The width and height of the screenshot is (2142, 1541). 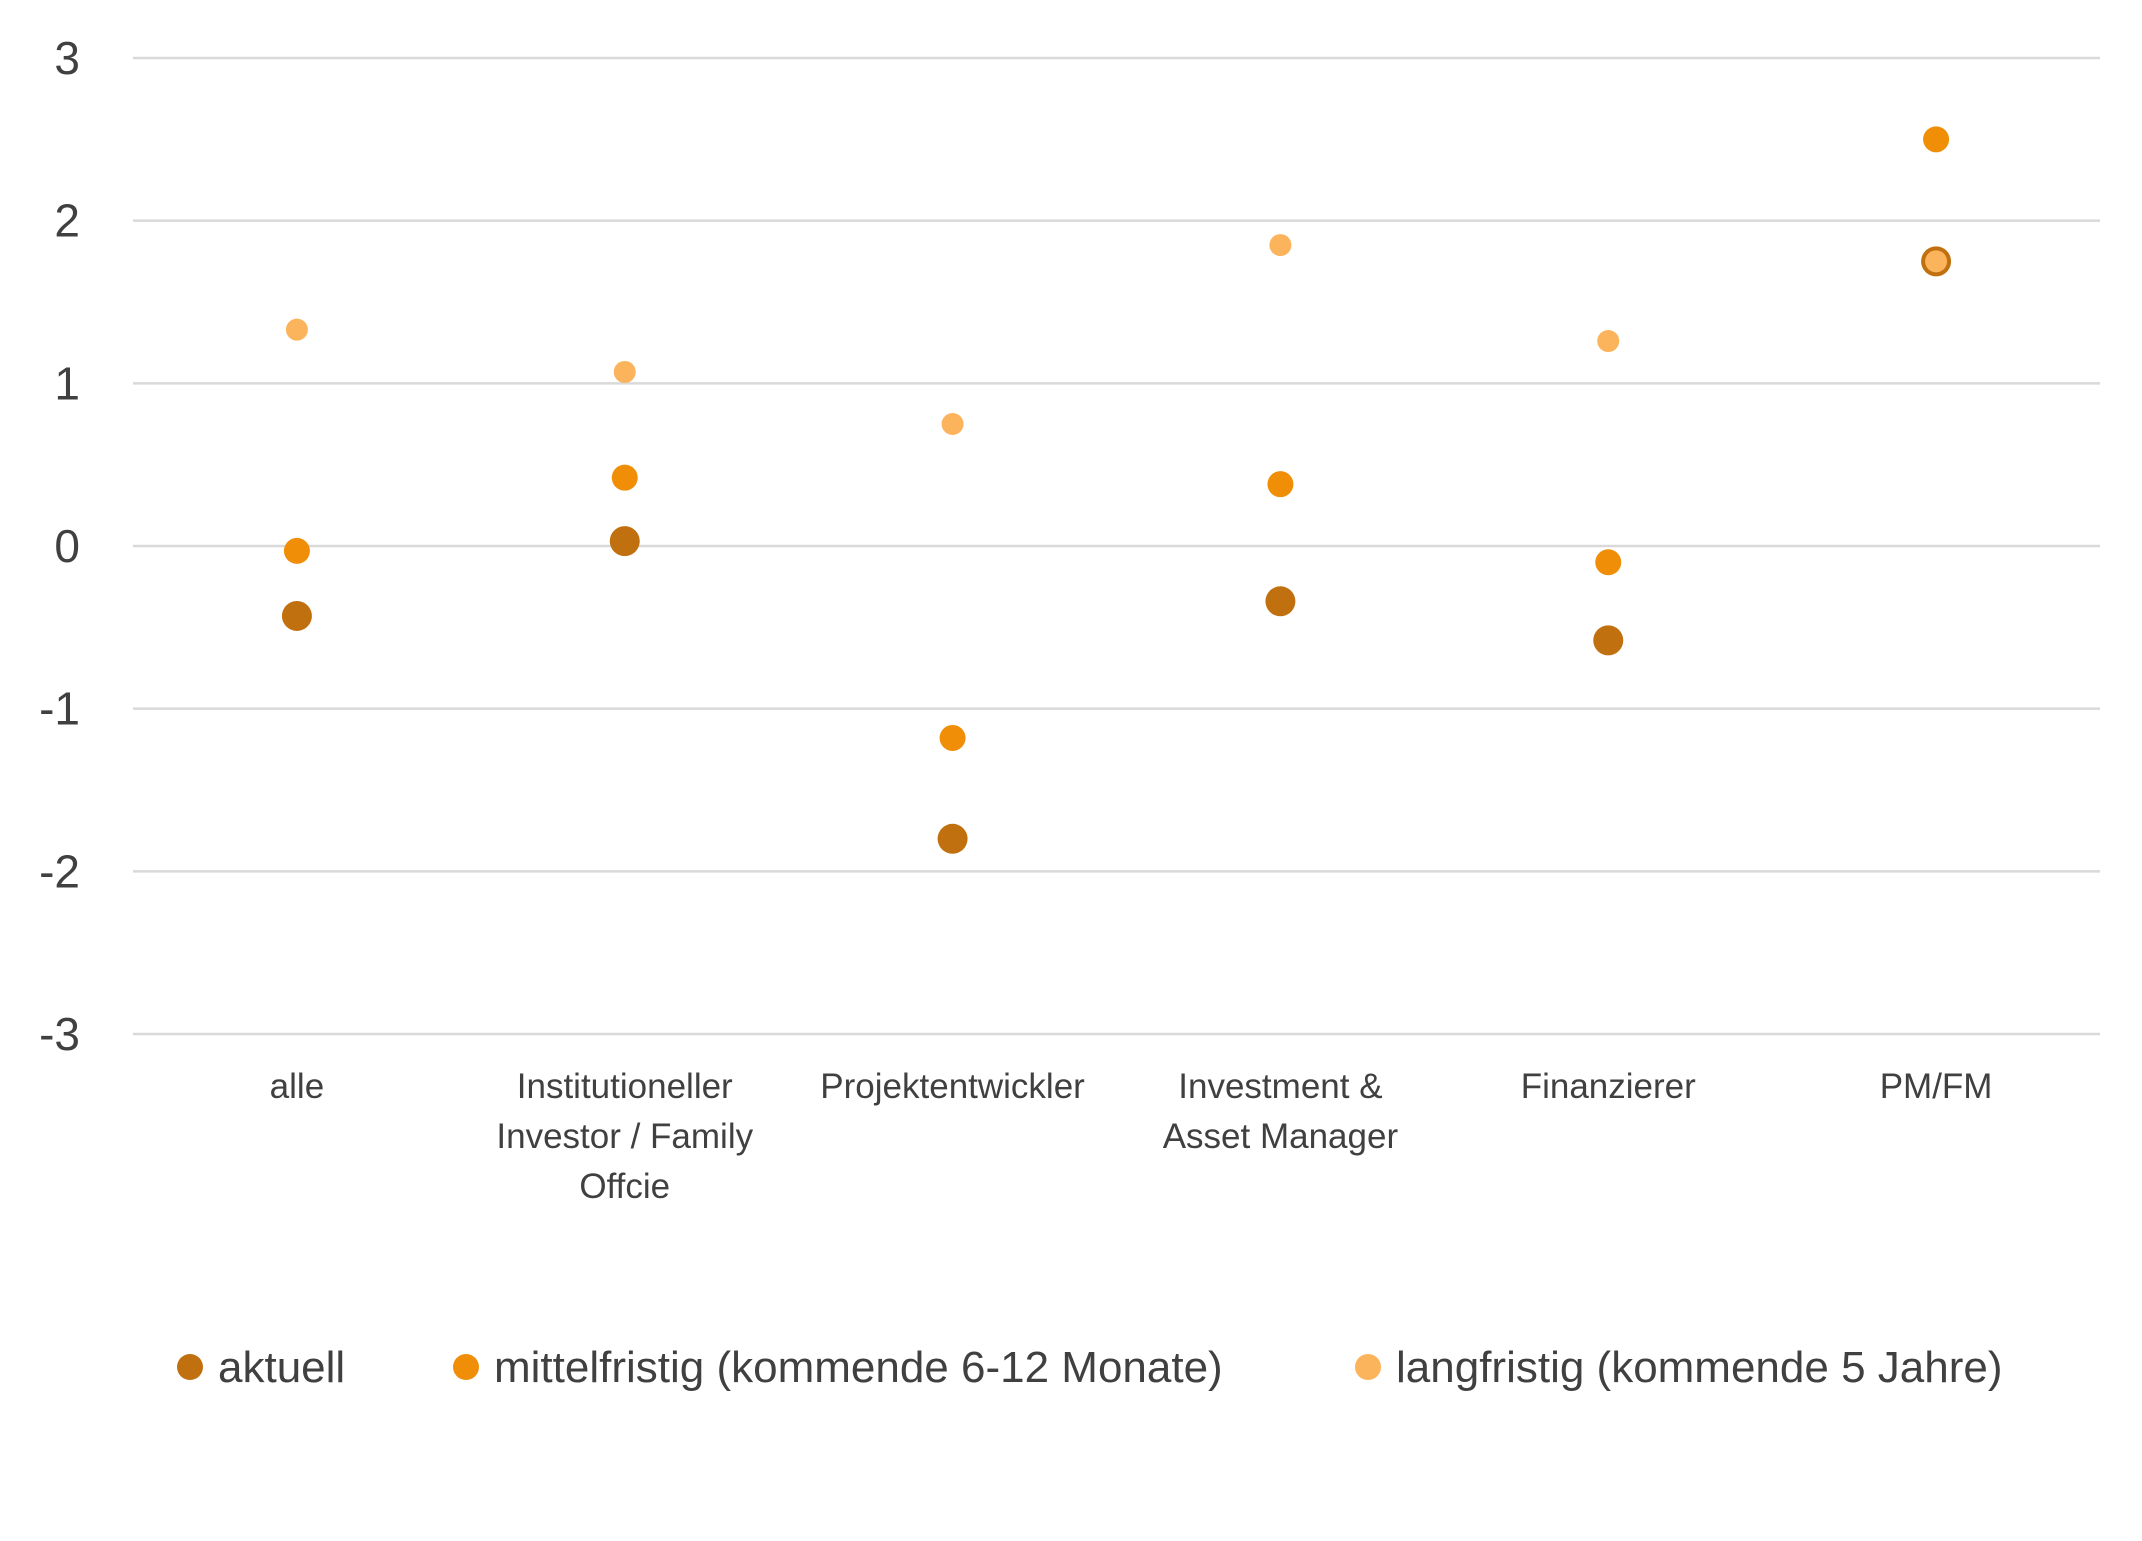 What do you see at coordinates (1699, 1367) in the screenshot?
I see `legend-label: langfristig (kommende 5 Jahre)` at bounding box center [1699, 1367].